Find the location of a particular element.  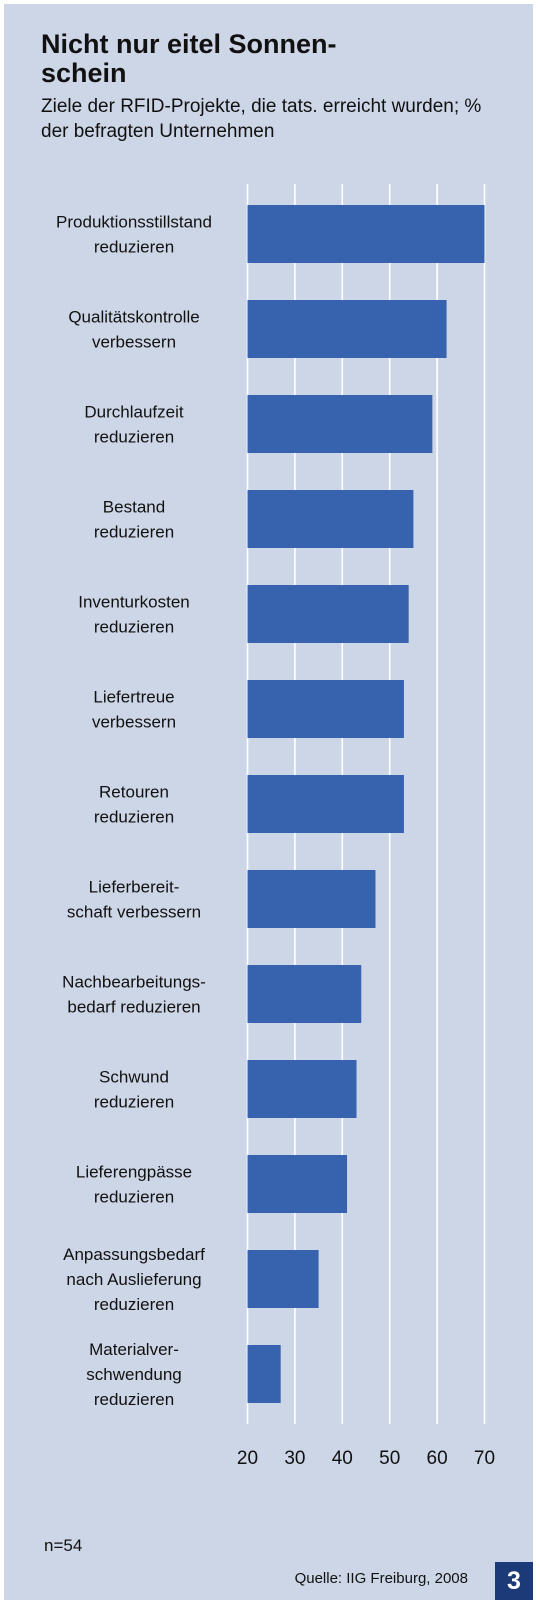

chart-title-line-1: Nicht nur eitel Sonnen- is located at coordinates (189, 44).